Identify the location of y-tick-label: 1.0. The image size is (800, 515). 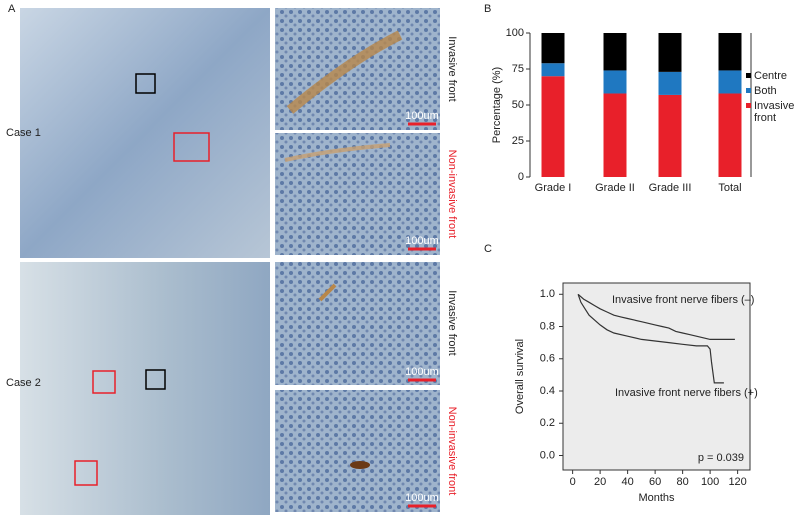
(547, 294).